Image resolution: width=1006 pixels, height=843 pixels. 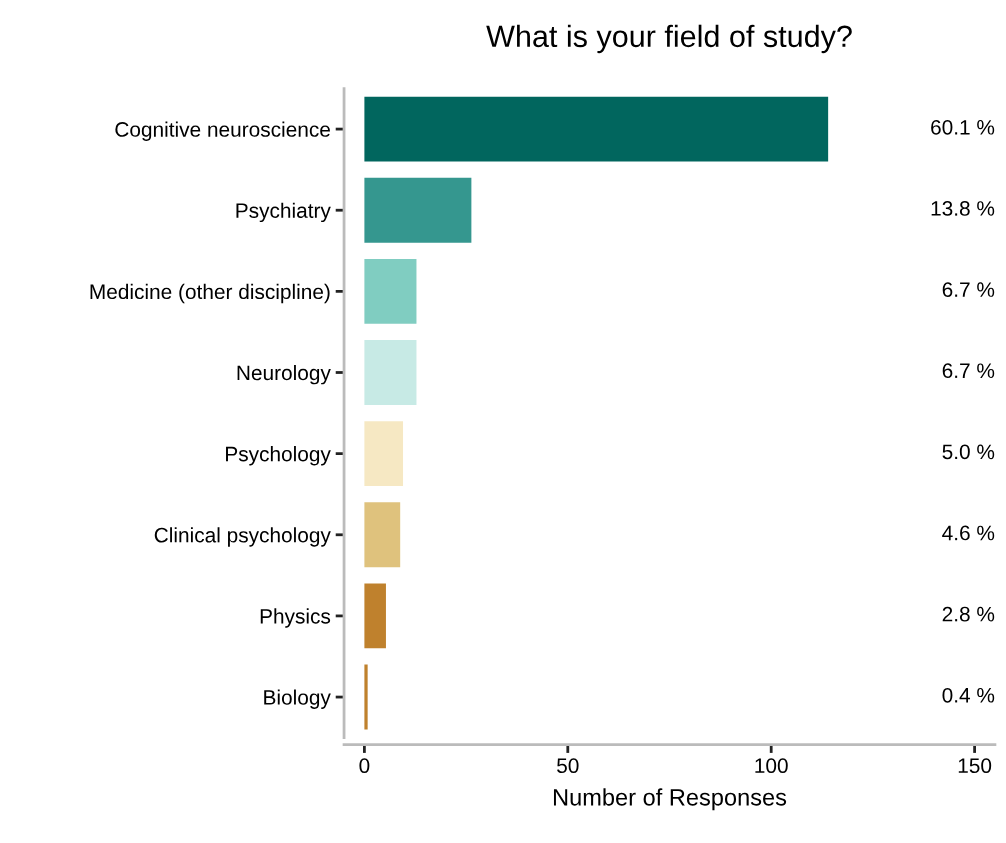 I want to click on y-tick-label: Medicine (other discipline), so click(x=210, y=293).